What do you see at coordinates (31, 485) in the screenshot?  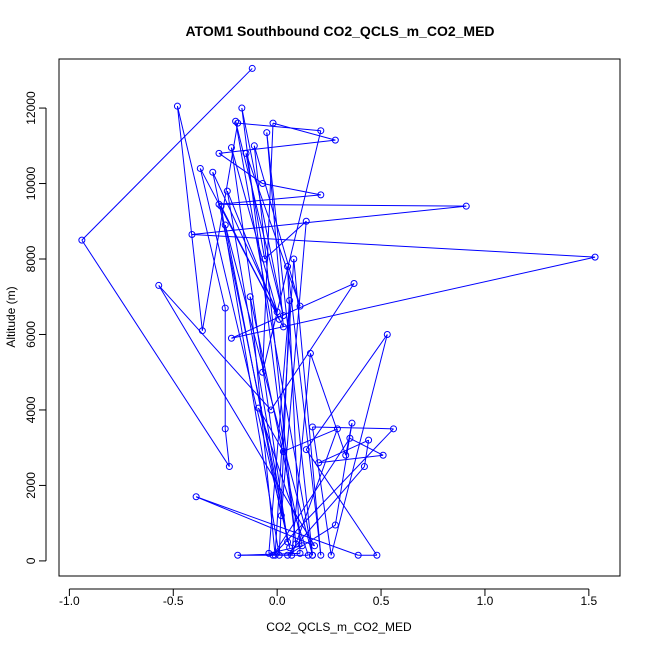 I see `y-tick-label: 2000` at bounding box center [31, 485].